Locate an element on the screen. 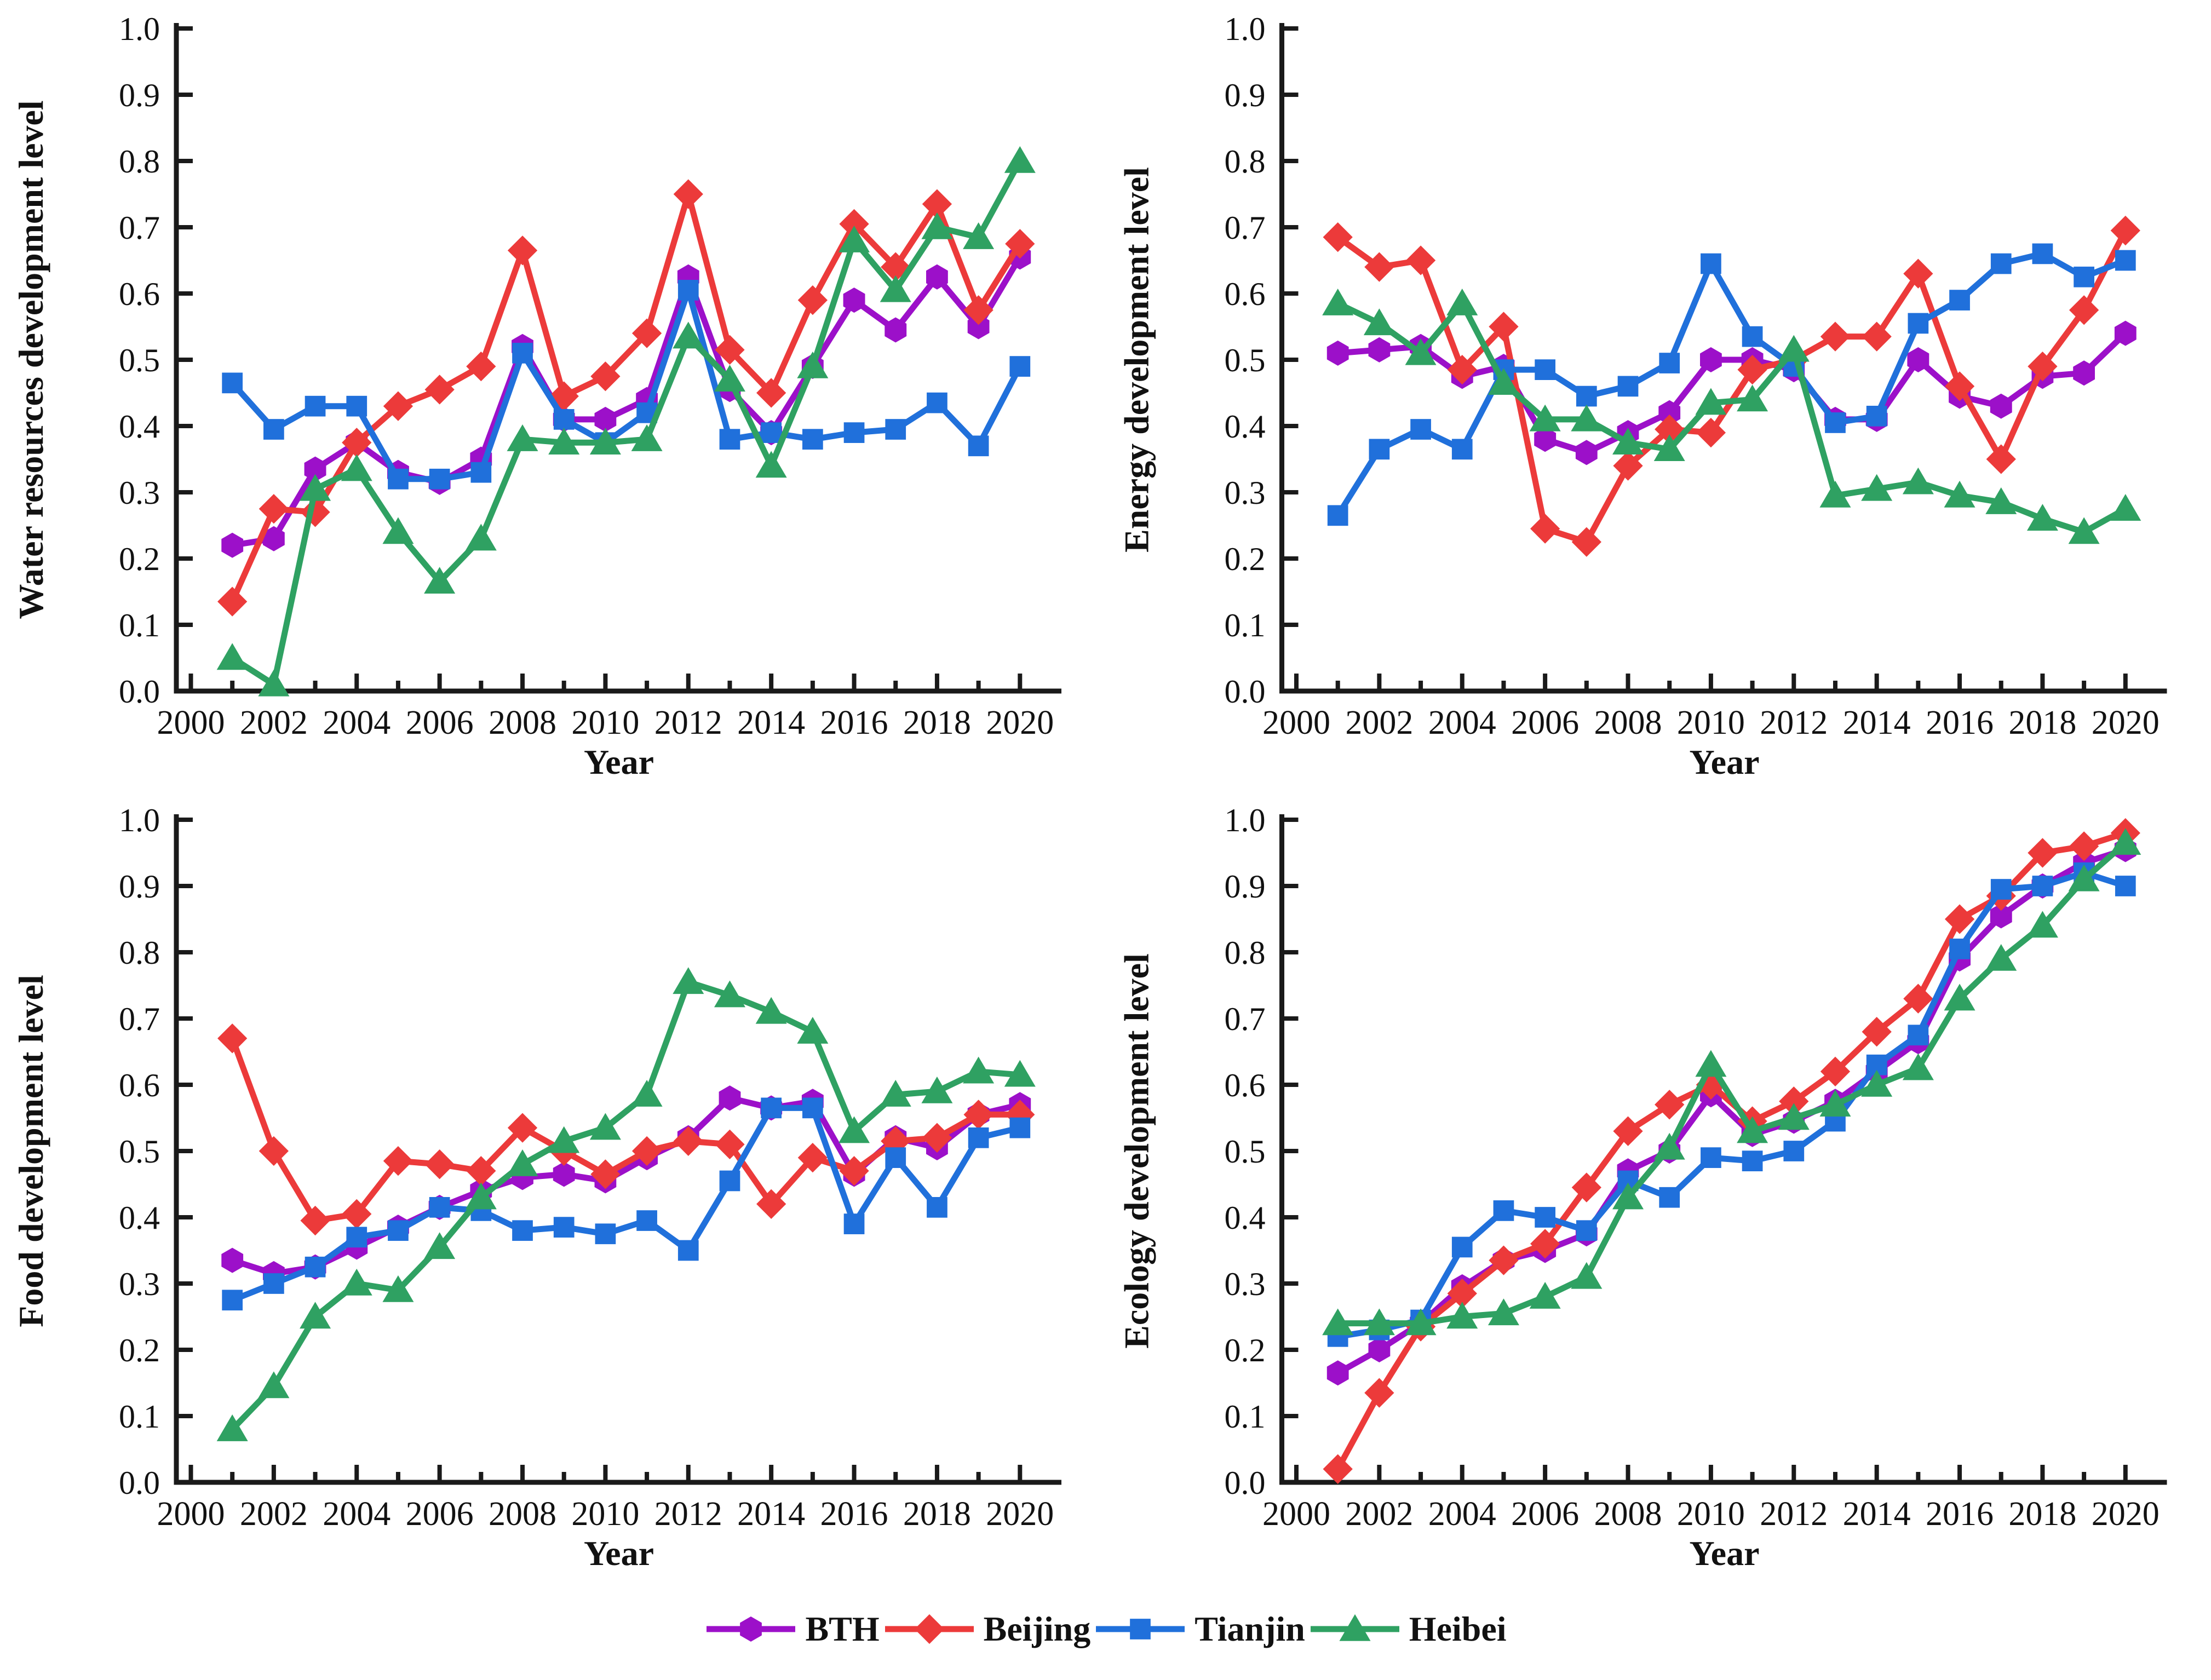 This screenshot has width=2211, height=1680. y-axis-title: Water resources development level is located at coordinates (31, 359).